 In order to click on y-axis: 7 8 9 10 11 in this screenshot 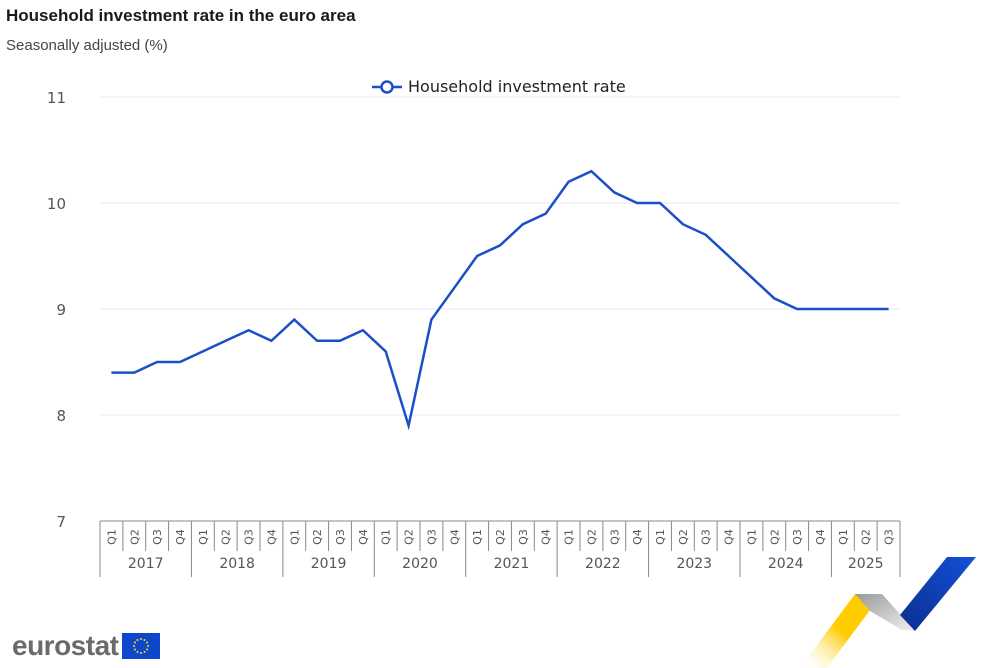, I will do `click(56, 310)`.